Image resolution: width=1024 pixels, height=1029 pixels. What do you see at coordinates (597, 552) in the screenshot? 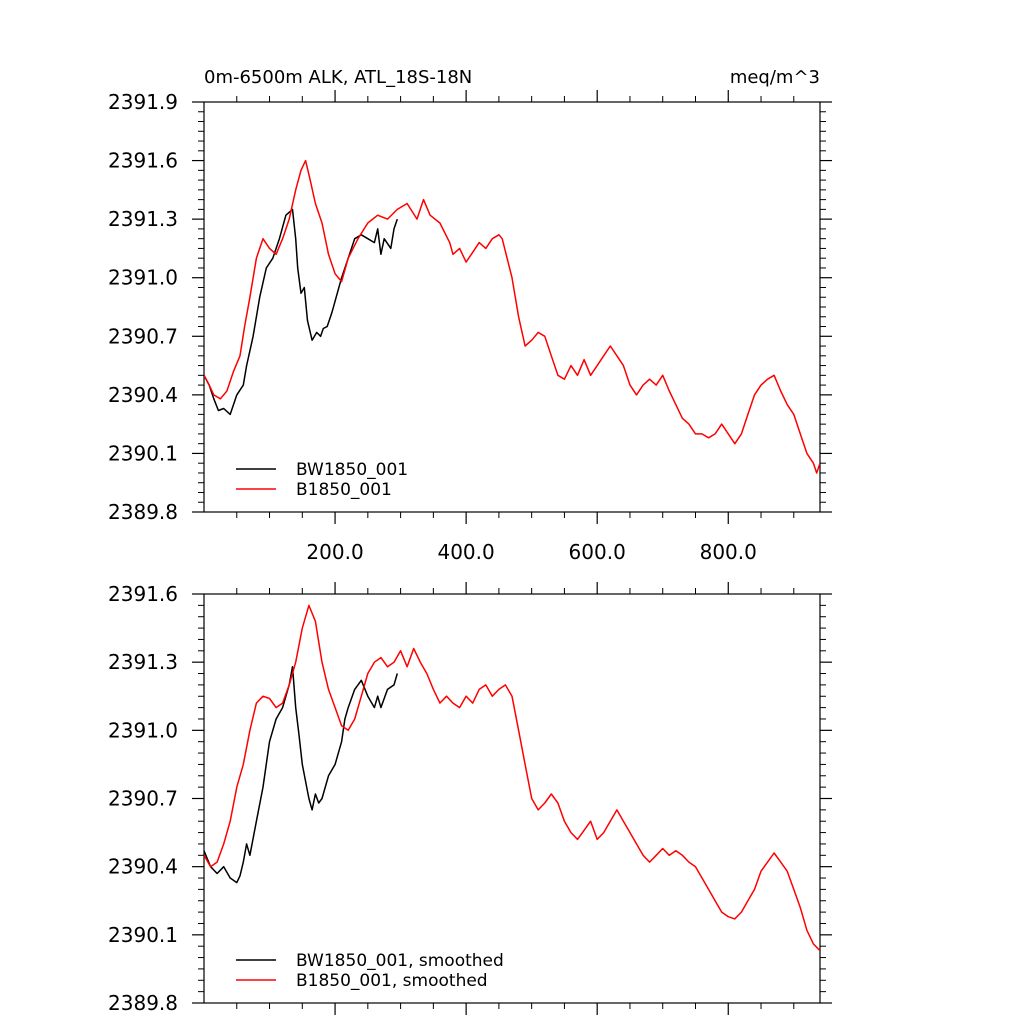
I see `x-tick-label: 600.0` at bounding box center [597, 552].